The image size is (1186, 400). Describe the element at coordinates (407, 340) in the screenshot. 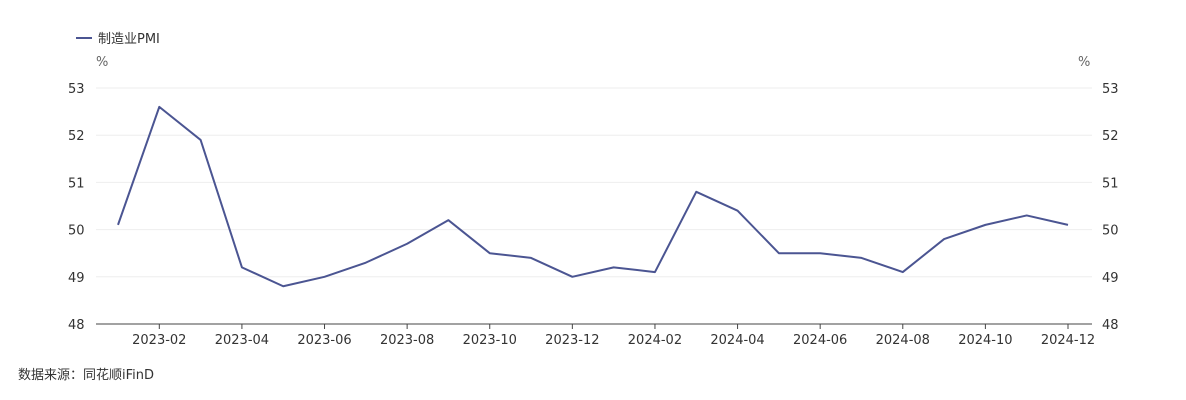

I see `x-tick-label: 2023-08` at that location.